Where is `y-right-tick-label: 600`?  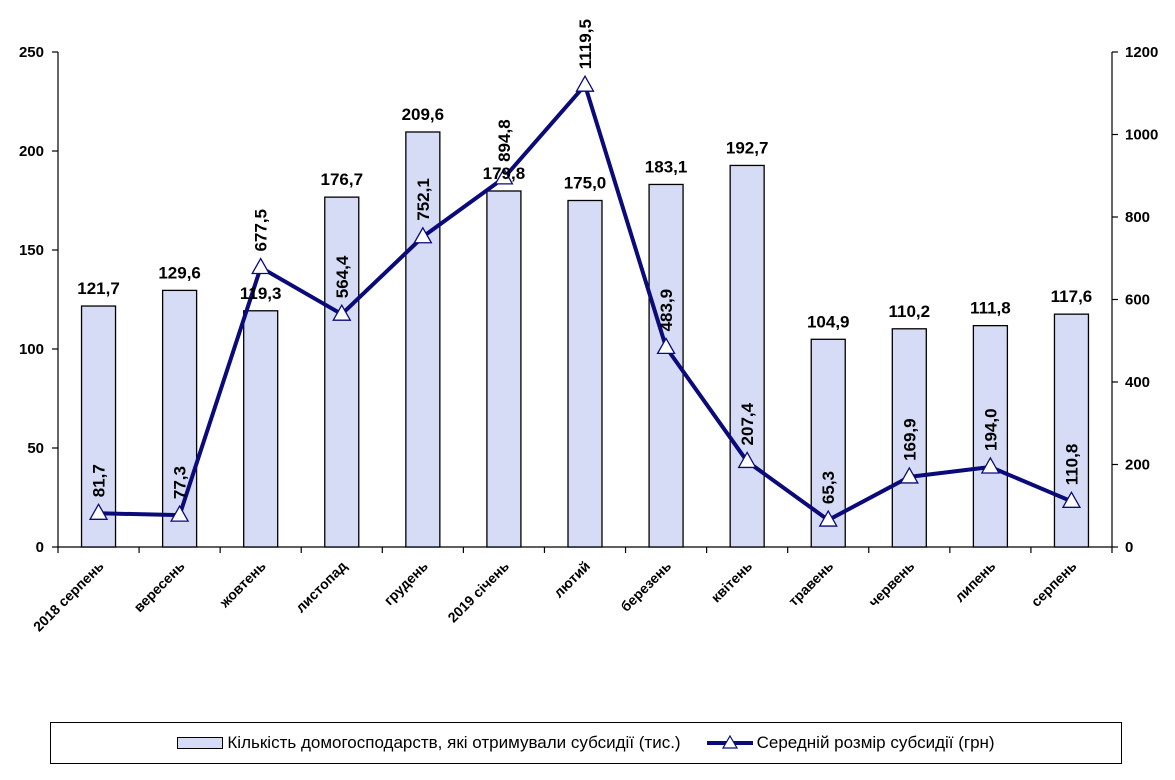
y-right-tick-label: 600 is located at coordinates (1137, 300).